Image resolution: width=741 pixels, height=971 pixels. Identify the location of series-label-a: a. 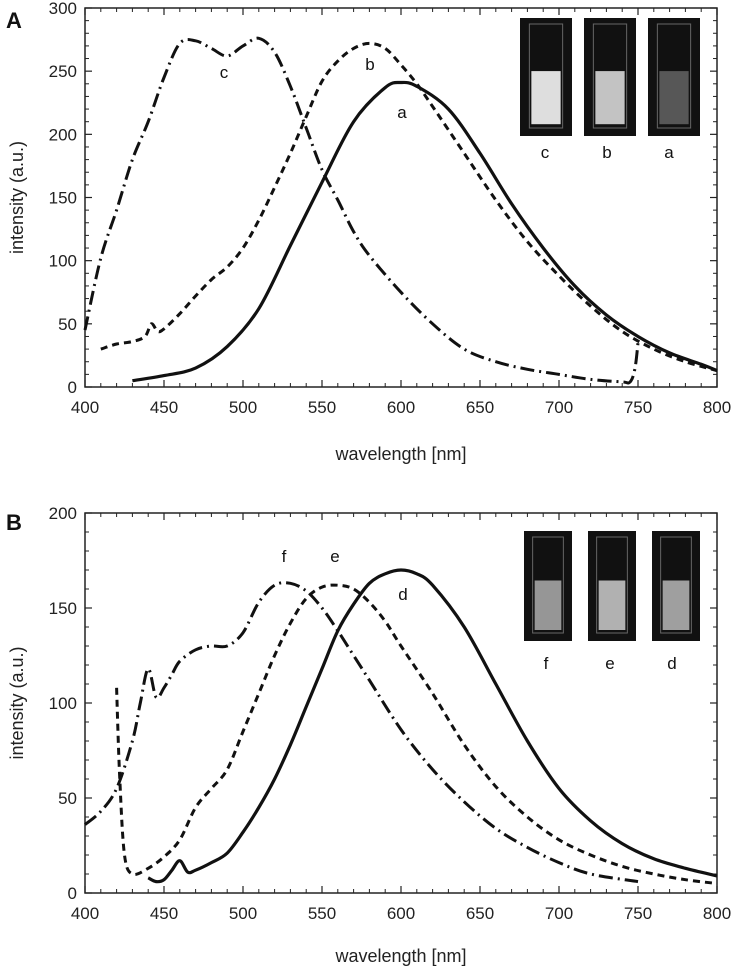
(402, 112).